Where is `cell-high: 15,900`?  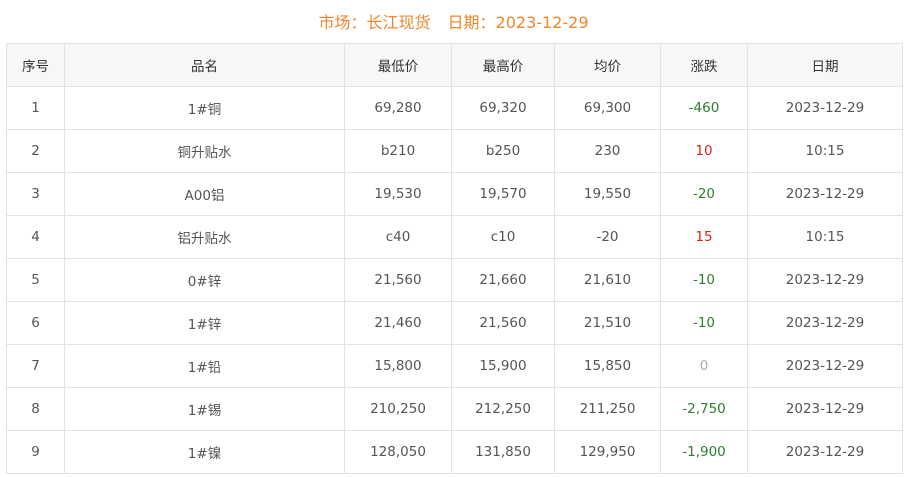
cell-high: 15,900 is located at coordinates (503, 366).